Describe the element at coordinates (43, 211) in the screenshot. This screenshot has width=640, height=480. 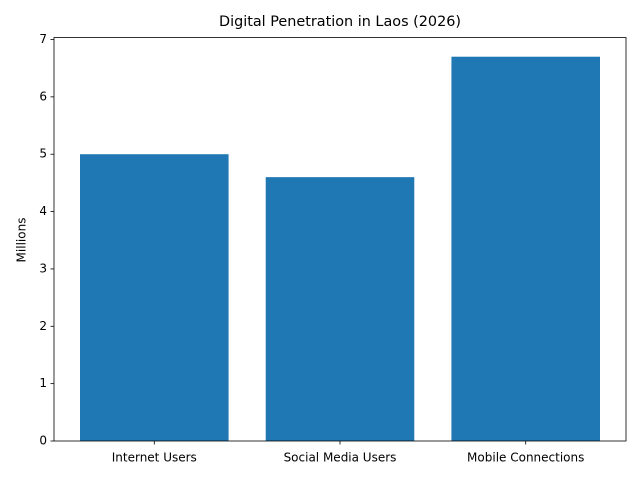
I see `y-tick-label: 4` at that location.